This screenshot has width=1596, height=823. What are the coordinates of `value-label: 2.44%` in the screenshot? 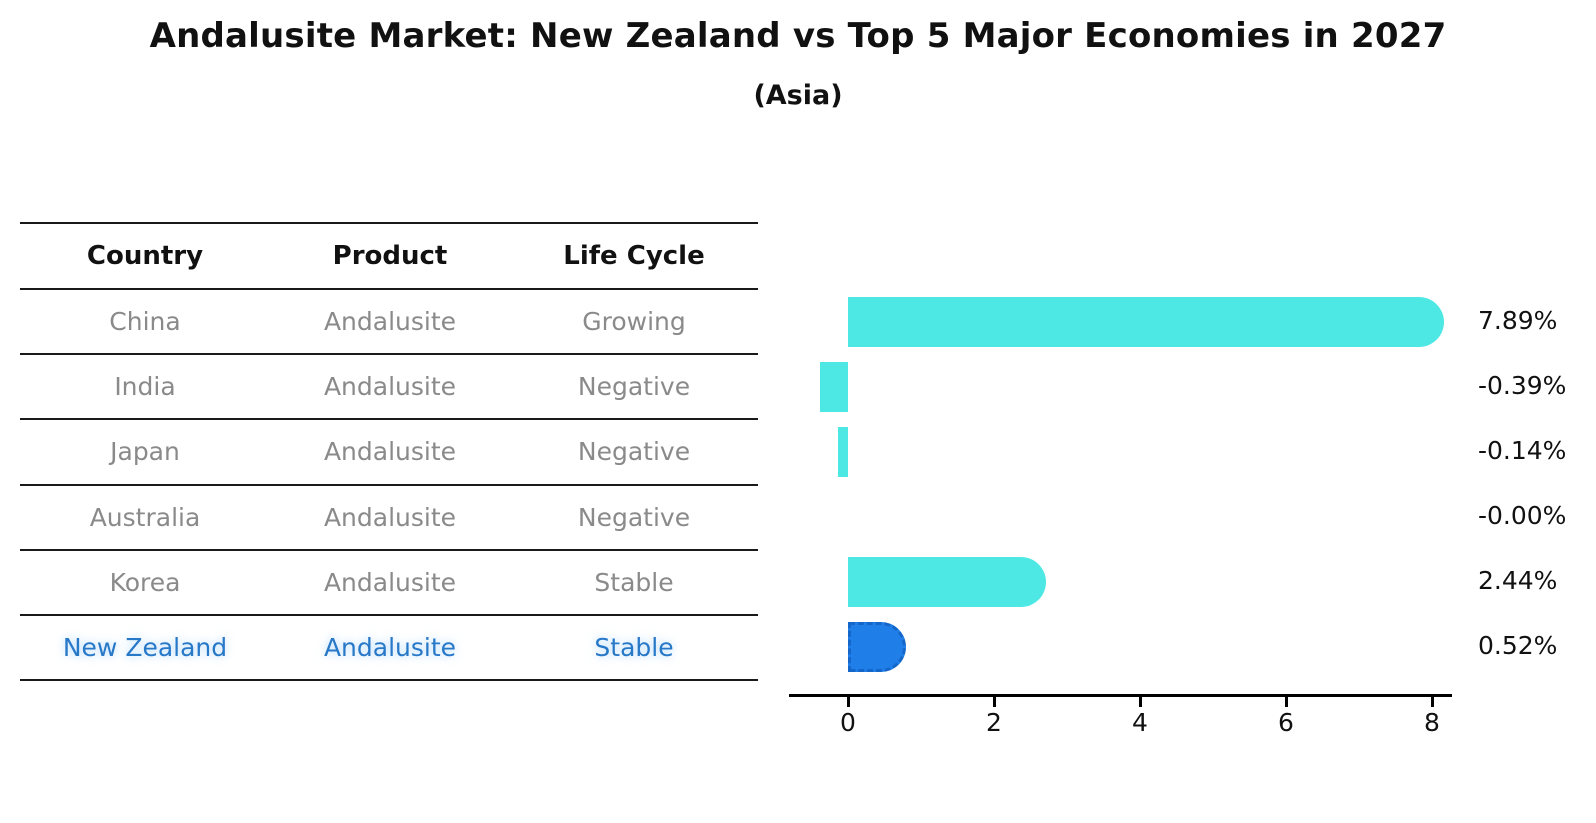 It's located at (1518, 580).